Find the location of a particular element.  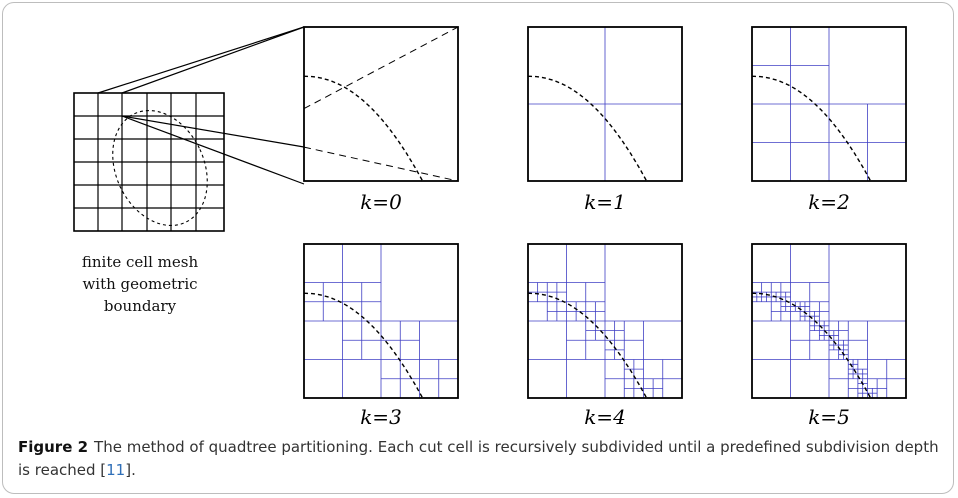

mesh-caption: finite cell mesh with geometric boundary is located at coordinates (140, 284).